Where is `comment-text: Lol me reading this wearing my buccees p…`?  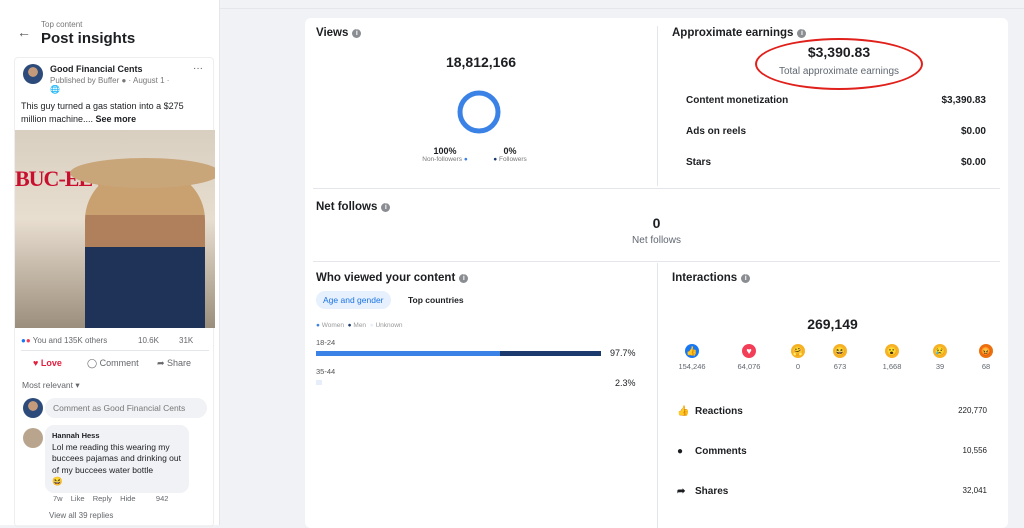 comment-text: Lol me reading this wearing my buccees p… is located at coordinates (116, 458).